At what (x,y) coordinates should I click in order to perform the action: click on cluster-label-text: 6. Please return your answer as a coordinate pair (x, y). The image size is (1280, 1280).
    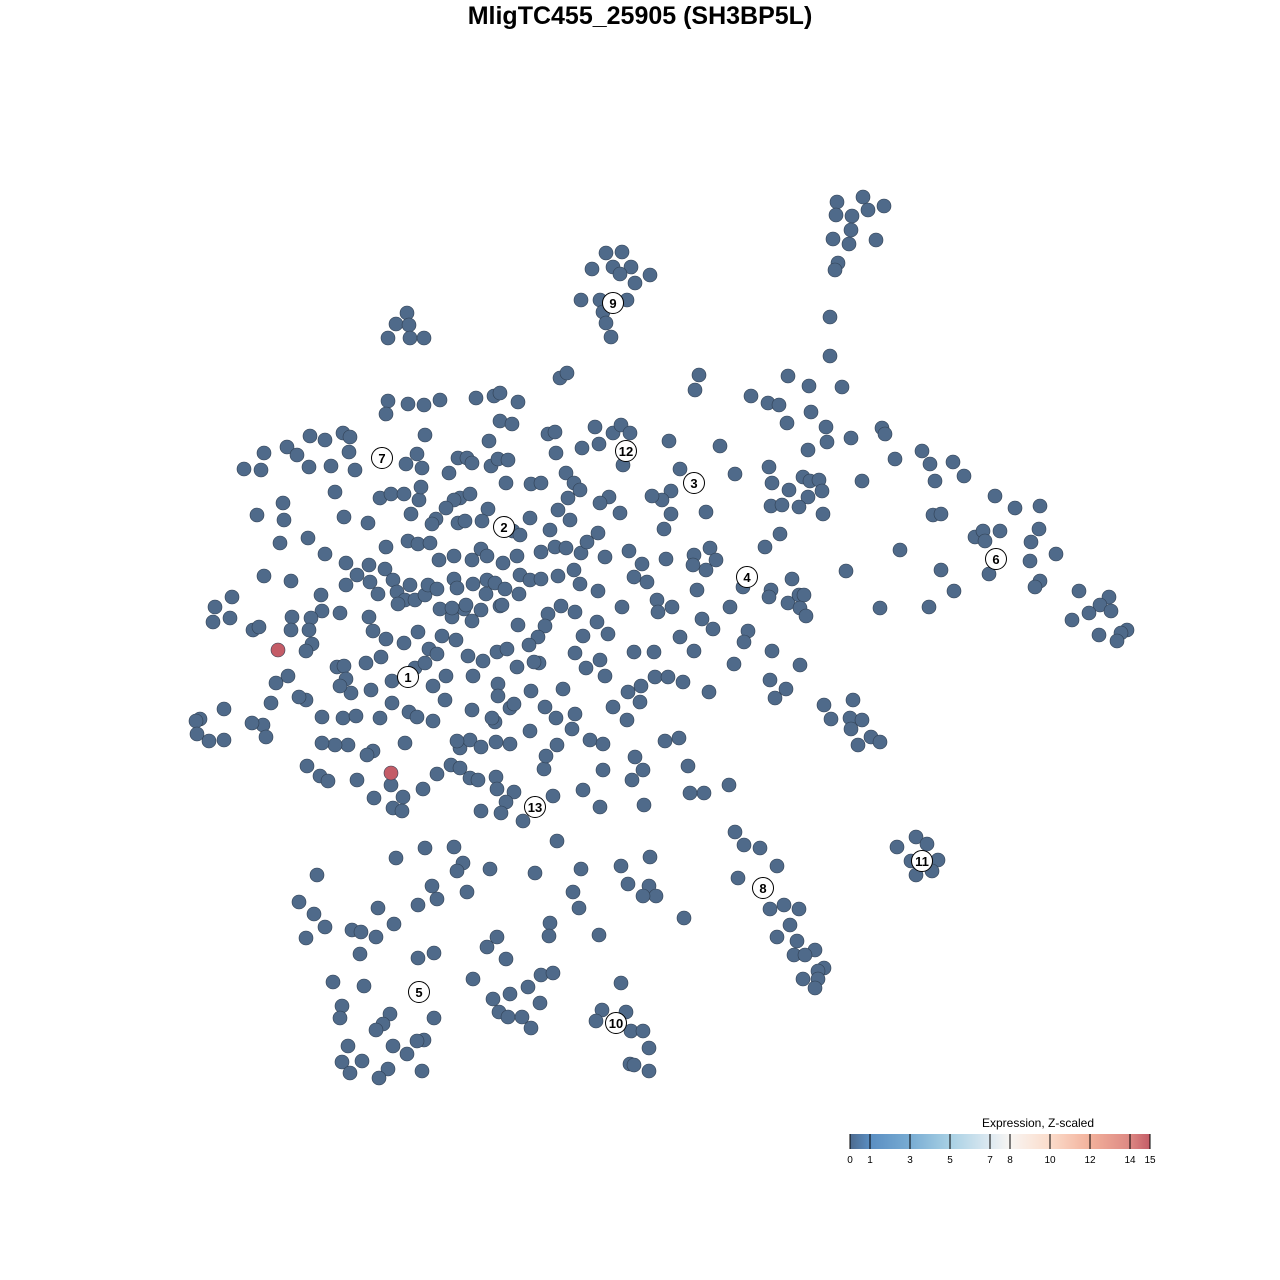
    Looking at the image, I should click on (995, 559).